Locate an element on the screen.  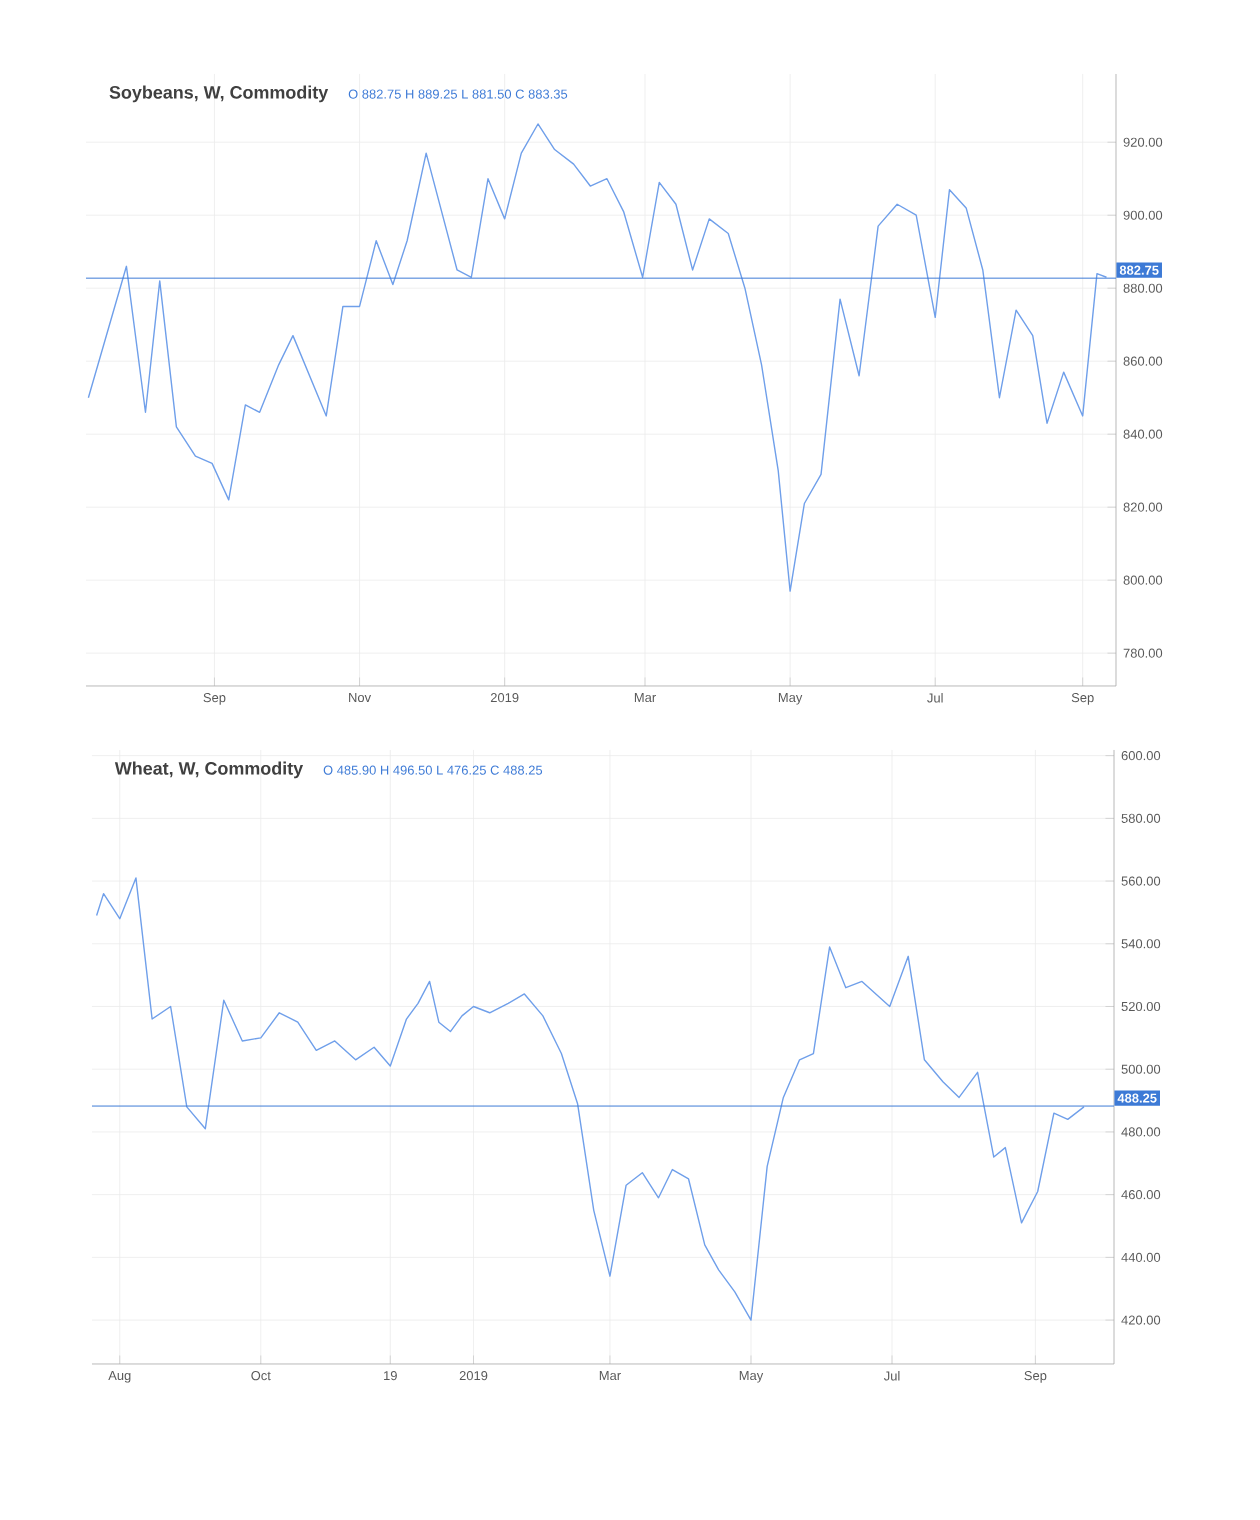
text: Soybeans, W, Commodity is located at coordinates (219, 94).